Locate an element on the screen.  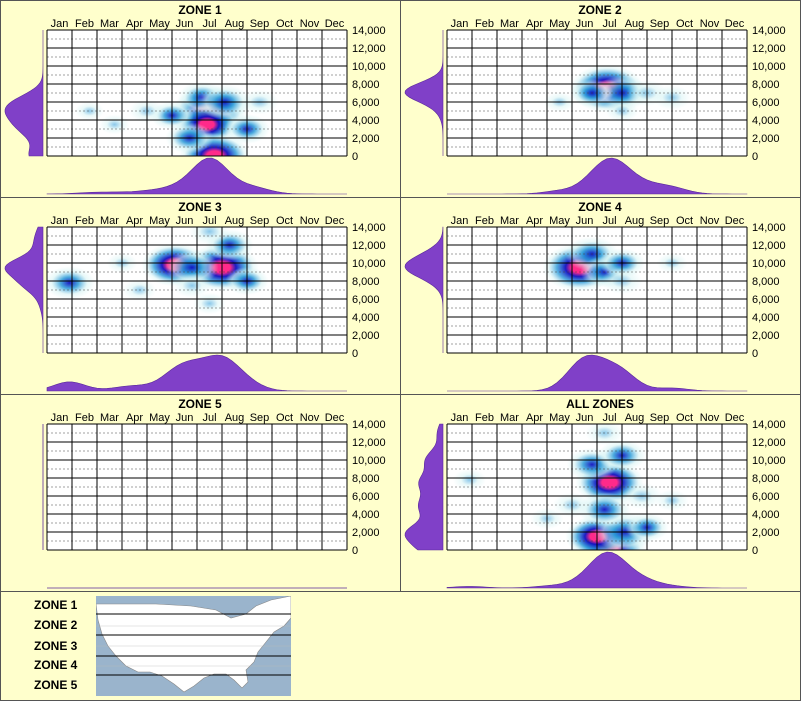
month-tick-label: Feb is located at coordinates (84, 24).